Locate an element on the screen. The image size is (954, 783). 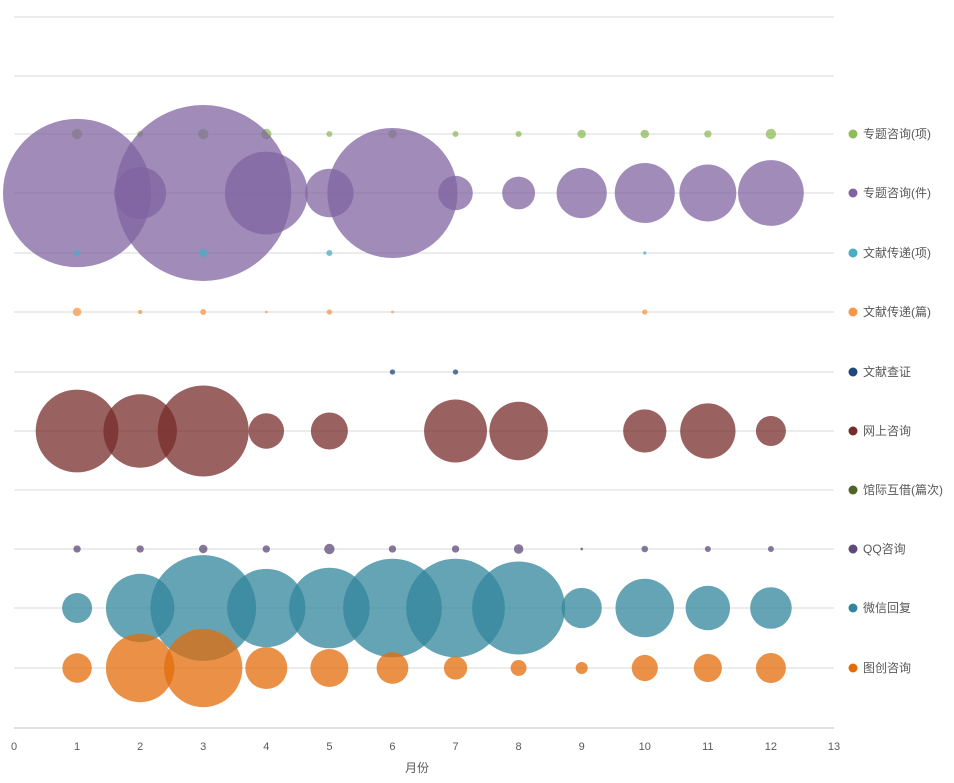
x-tick-label: 6 is located at coordinates (392, 747).